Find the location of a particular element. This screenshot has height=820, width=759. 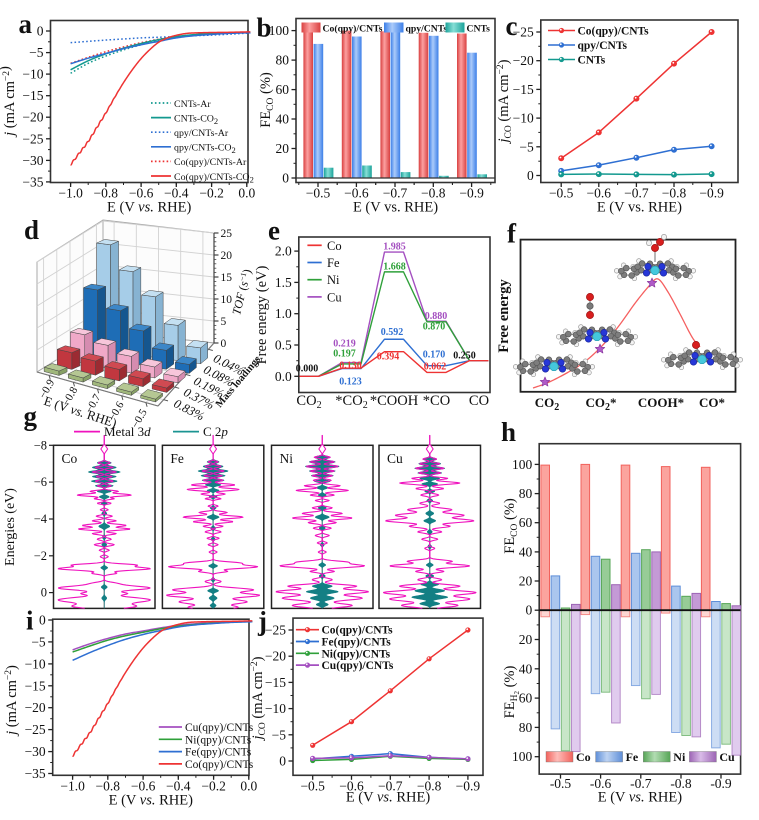

svg-text: 5 is located at coordinates (224, 322).